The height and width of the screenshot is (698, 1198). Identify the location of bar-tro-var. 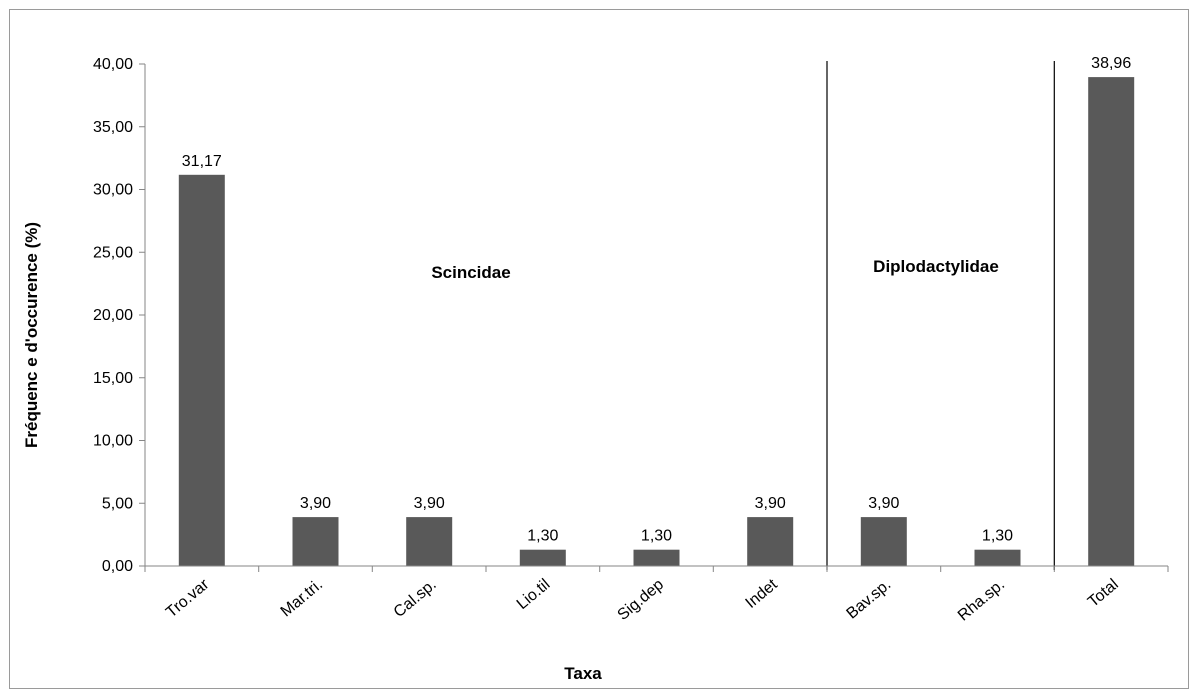
(201, 370).